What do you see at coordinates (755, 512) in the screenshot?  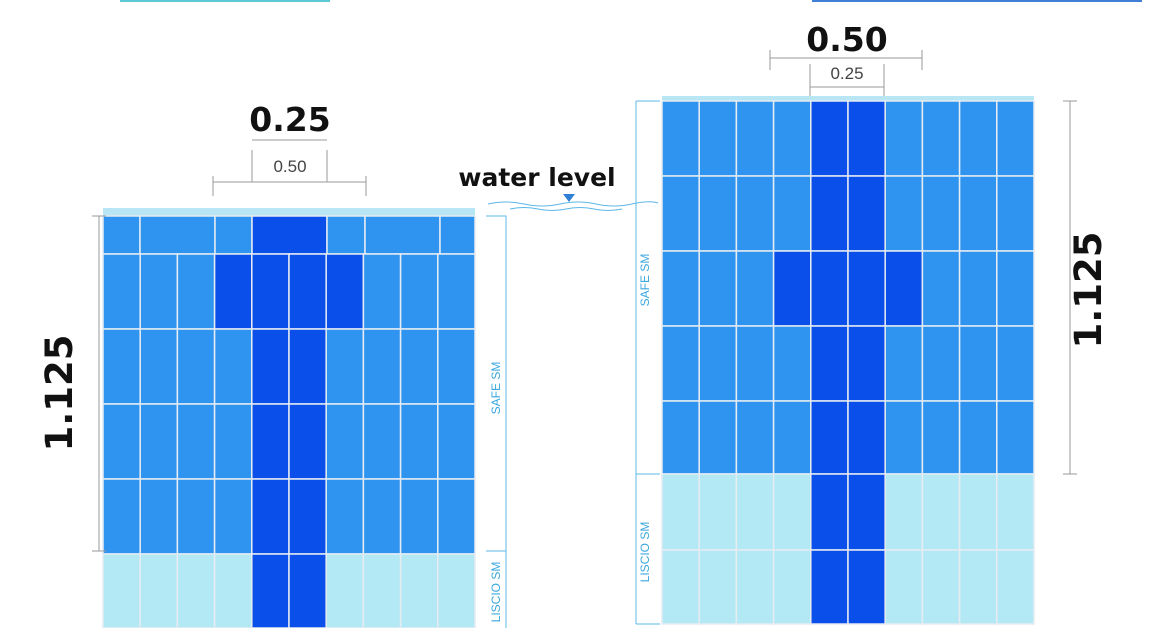 I see `right-cell-r5-c2` at bounding box center [755, 512].